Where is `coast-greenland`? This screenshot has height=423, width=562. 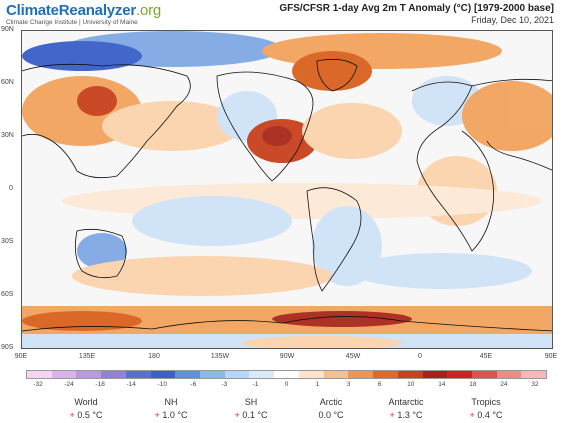 coast-greenland is located at coordinates (337, 75).